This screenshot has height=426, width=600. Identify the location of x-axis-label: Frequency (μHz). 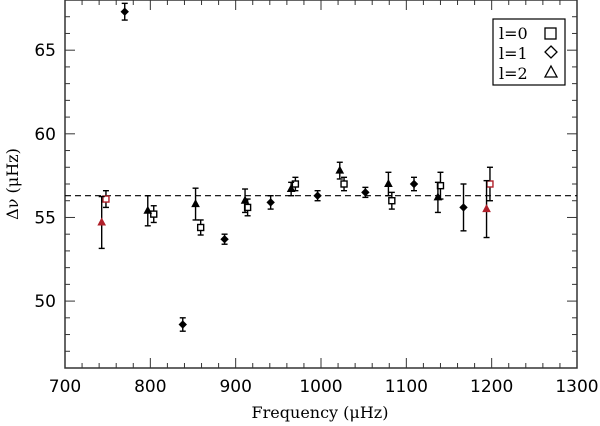
(320, 412).